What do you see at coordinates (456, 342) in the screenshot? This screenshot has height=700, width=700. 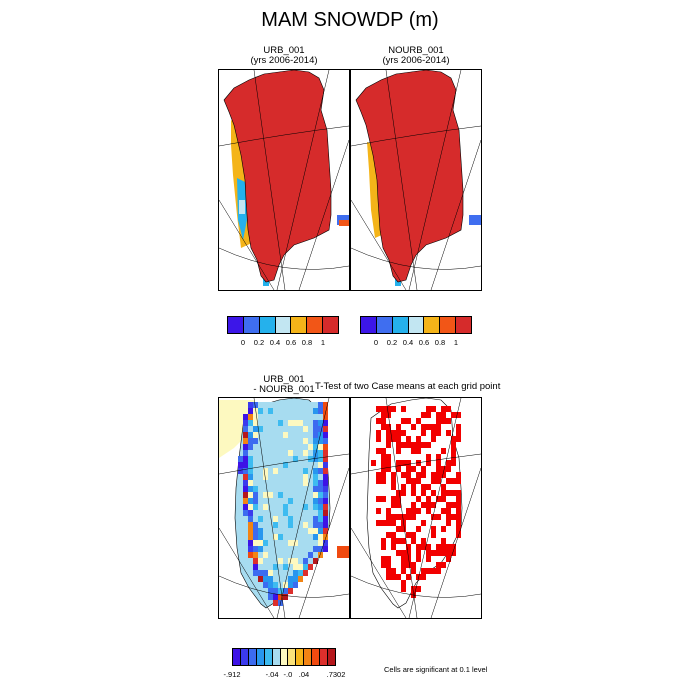 I see `nourb-colorbar-tick-label: 1` at bounding box center [456, 342].